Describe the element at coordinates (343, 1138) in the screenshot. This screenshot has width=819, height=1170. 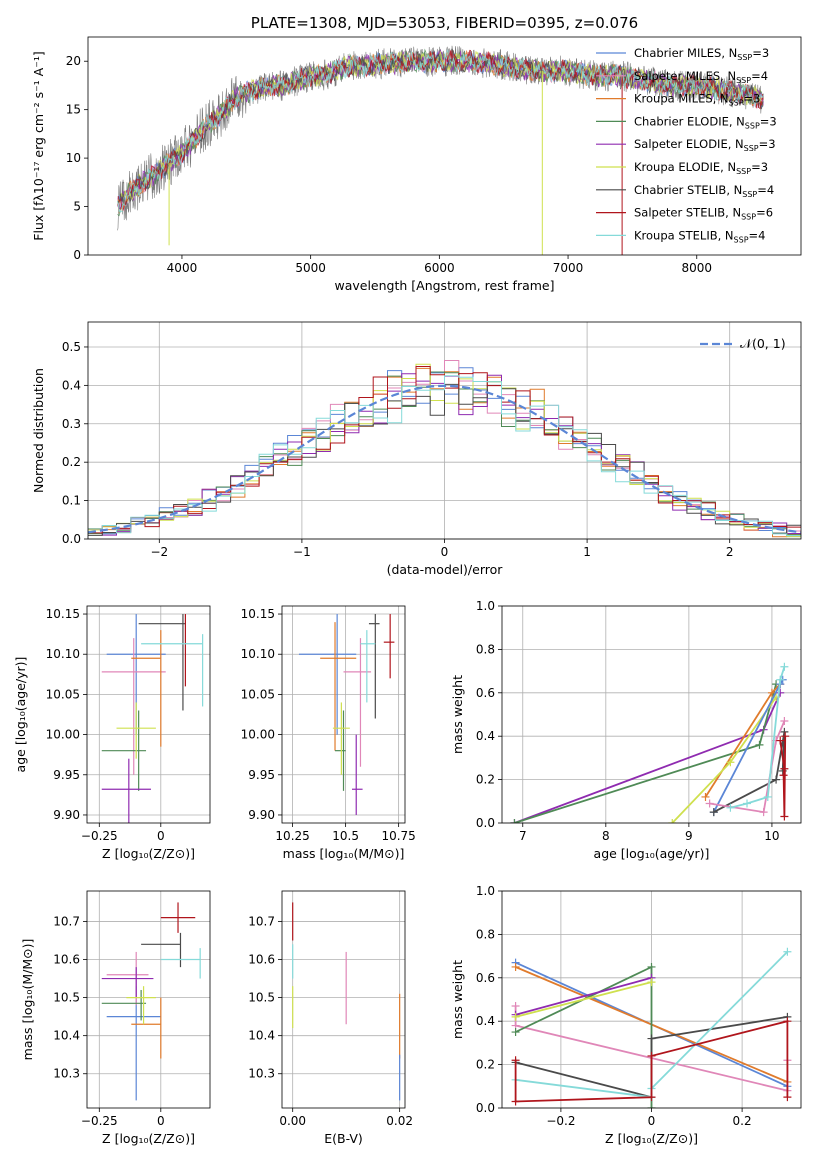
I see `x-axis-label: E(B-V)` at that location.